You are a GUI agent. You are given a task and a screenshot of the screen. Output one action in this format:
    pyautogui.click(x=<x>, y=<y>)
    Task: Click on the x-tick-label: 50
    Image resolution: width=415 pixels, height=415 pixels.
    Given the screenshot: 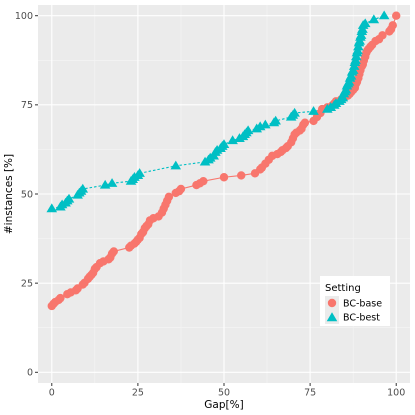 What is the action you would take?
    pyautogui.click(x=224, y=393)
    